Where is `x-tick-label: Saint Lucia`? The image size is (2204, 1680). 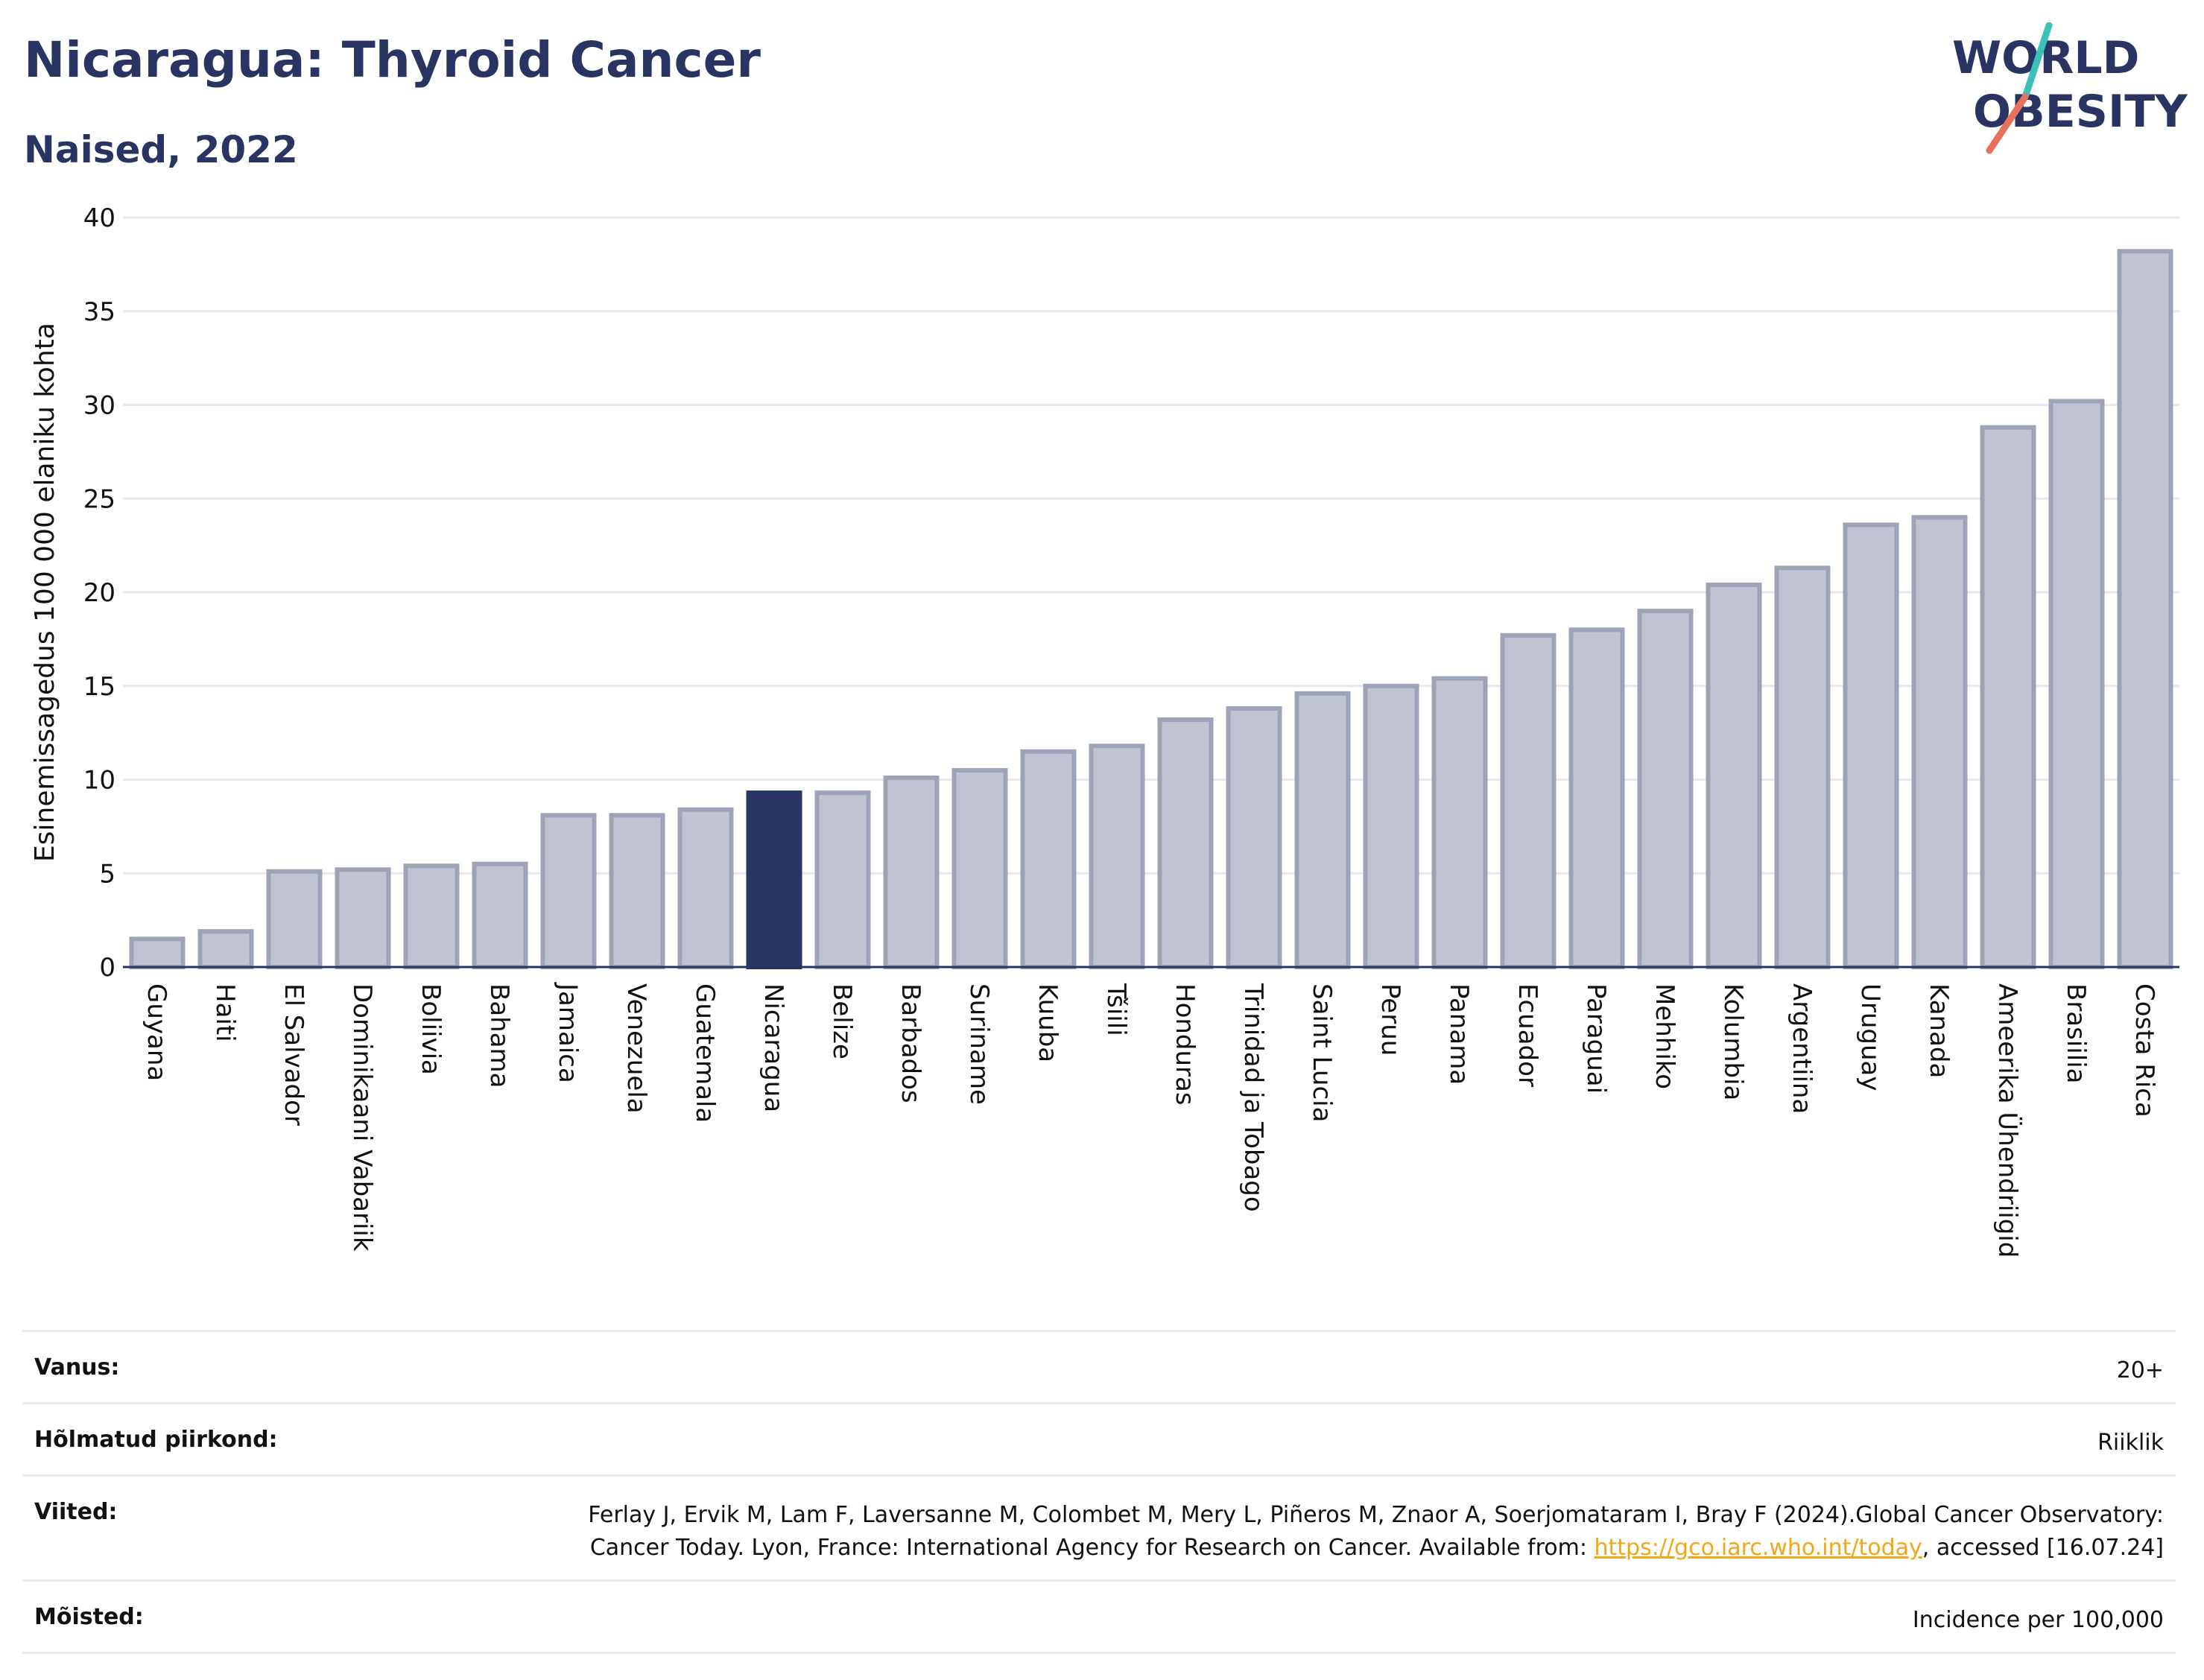
x-tick-label: Saint Lucia is located at coordinates (1322, 1052).